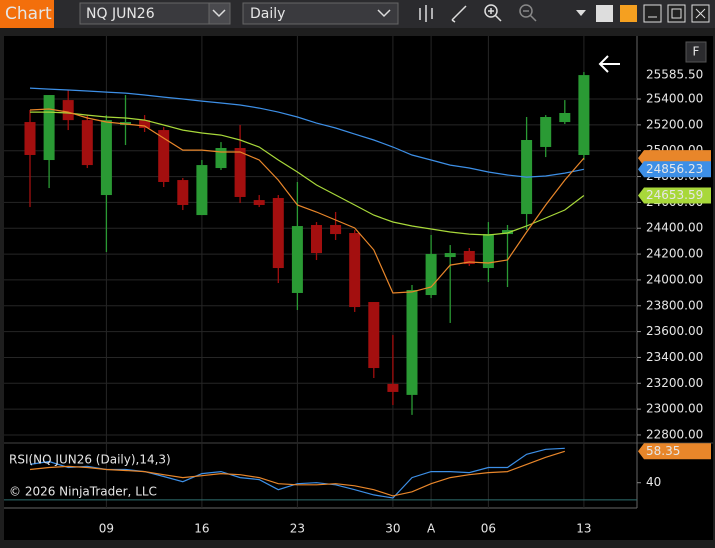 This screenshot has width=715, height=548. I want to click on y-tick-label: 25200.00, so click(674, 124).